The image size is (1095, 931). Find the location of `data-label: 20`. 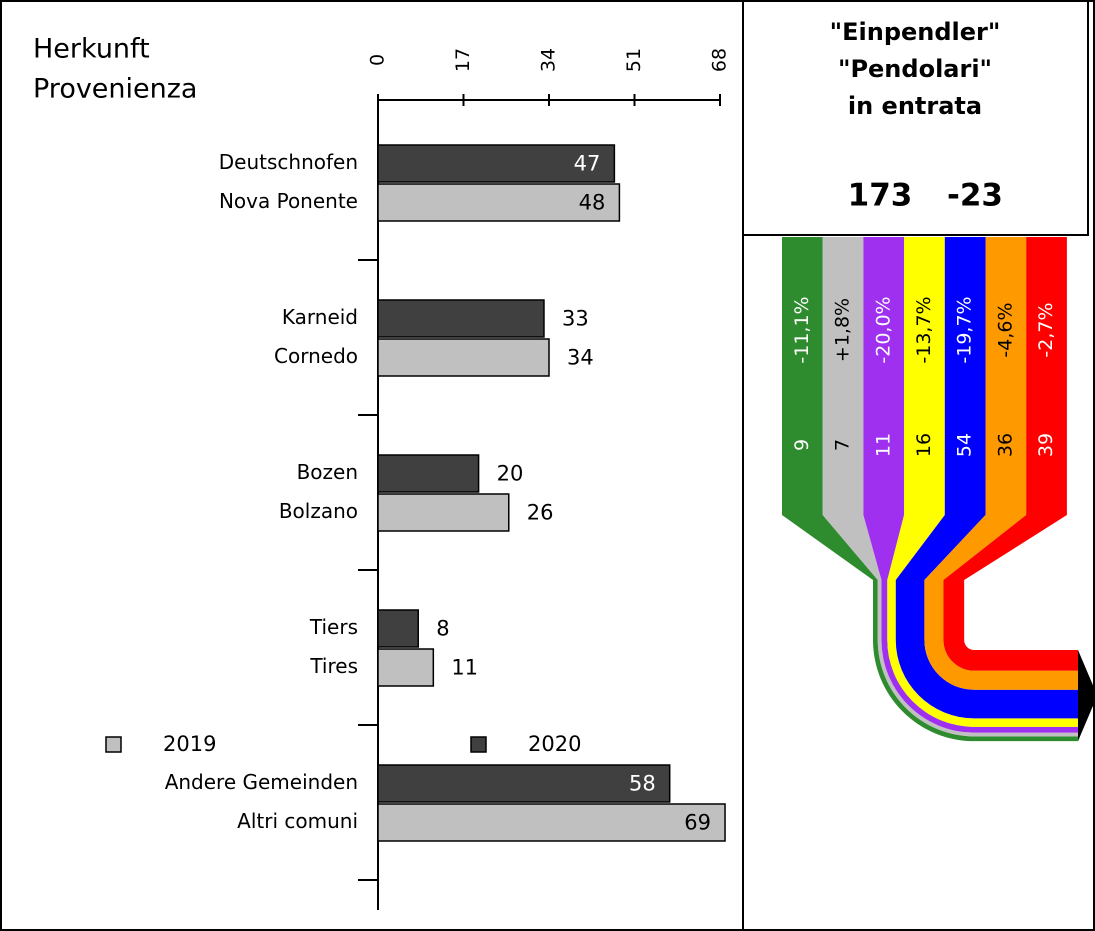

data-label: 20 is located at coordinates (510, 474).